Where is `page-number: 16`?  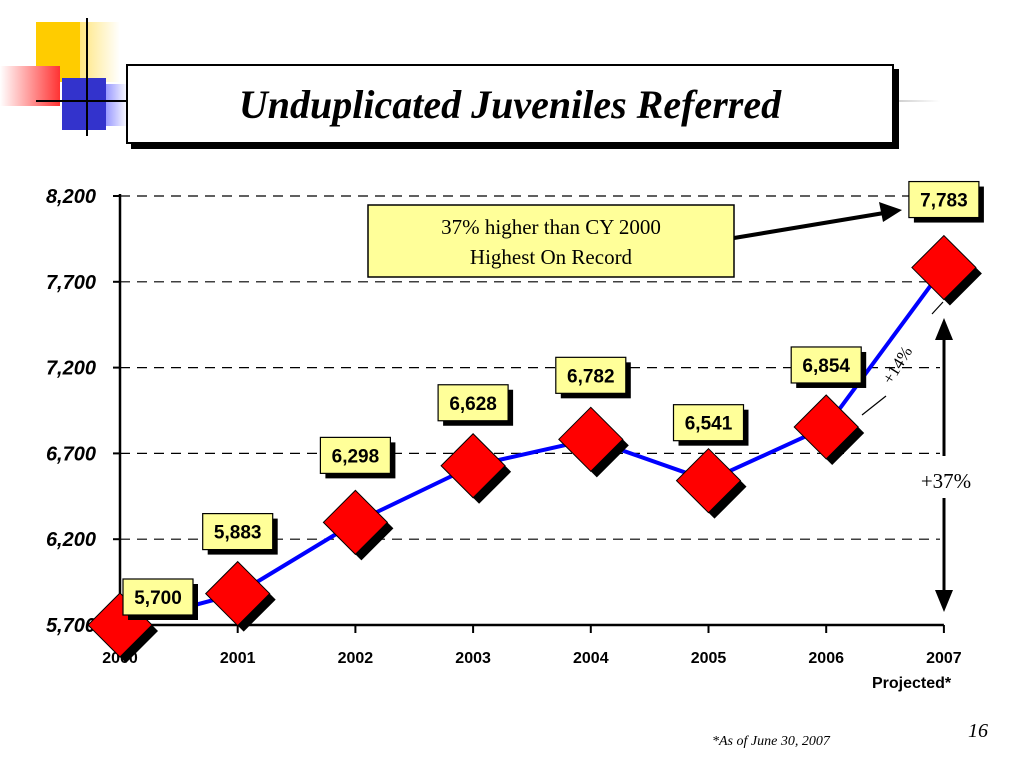 page-number: 16 is located at coordinates (978, 731).